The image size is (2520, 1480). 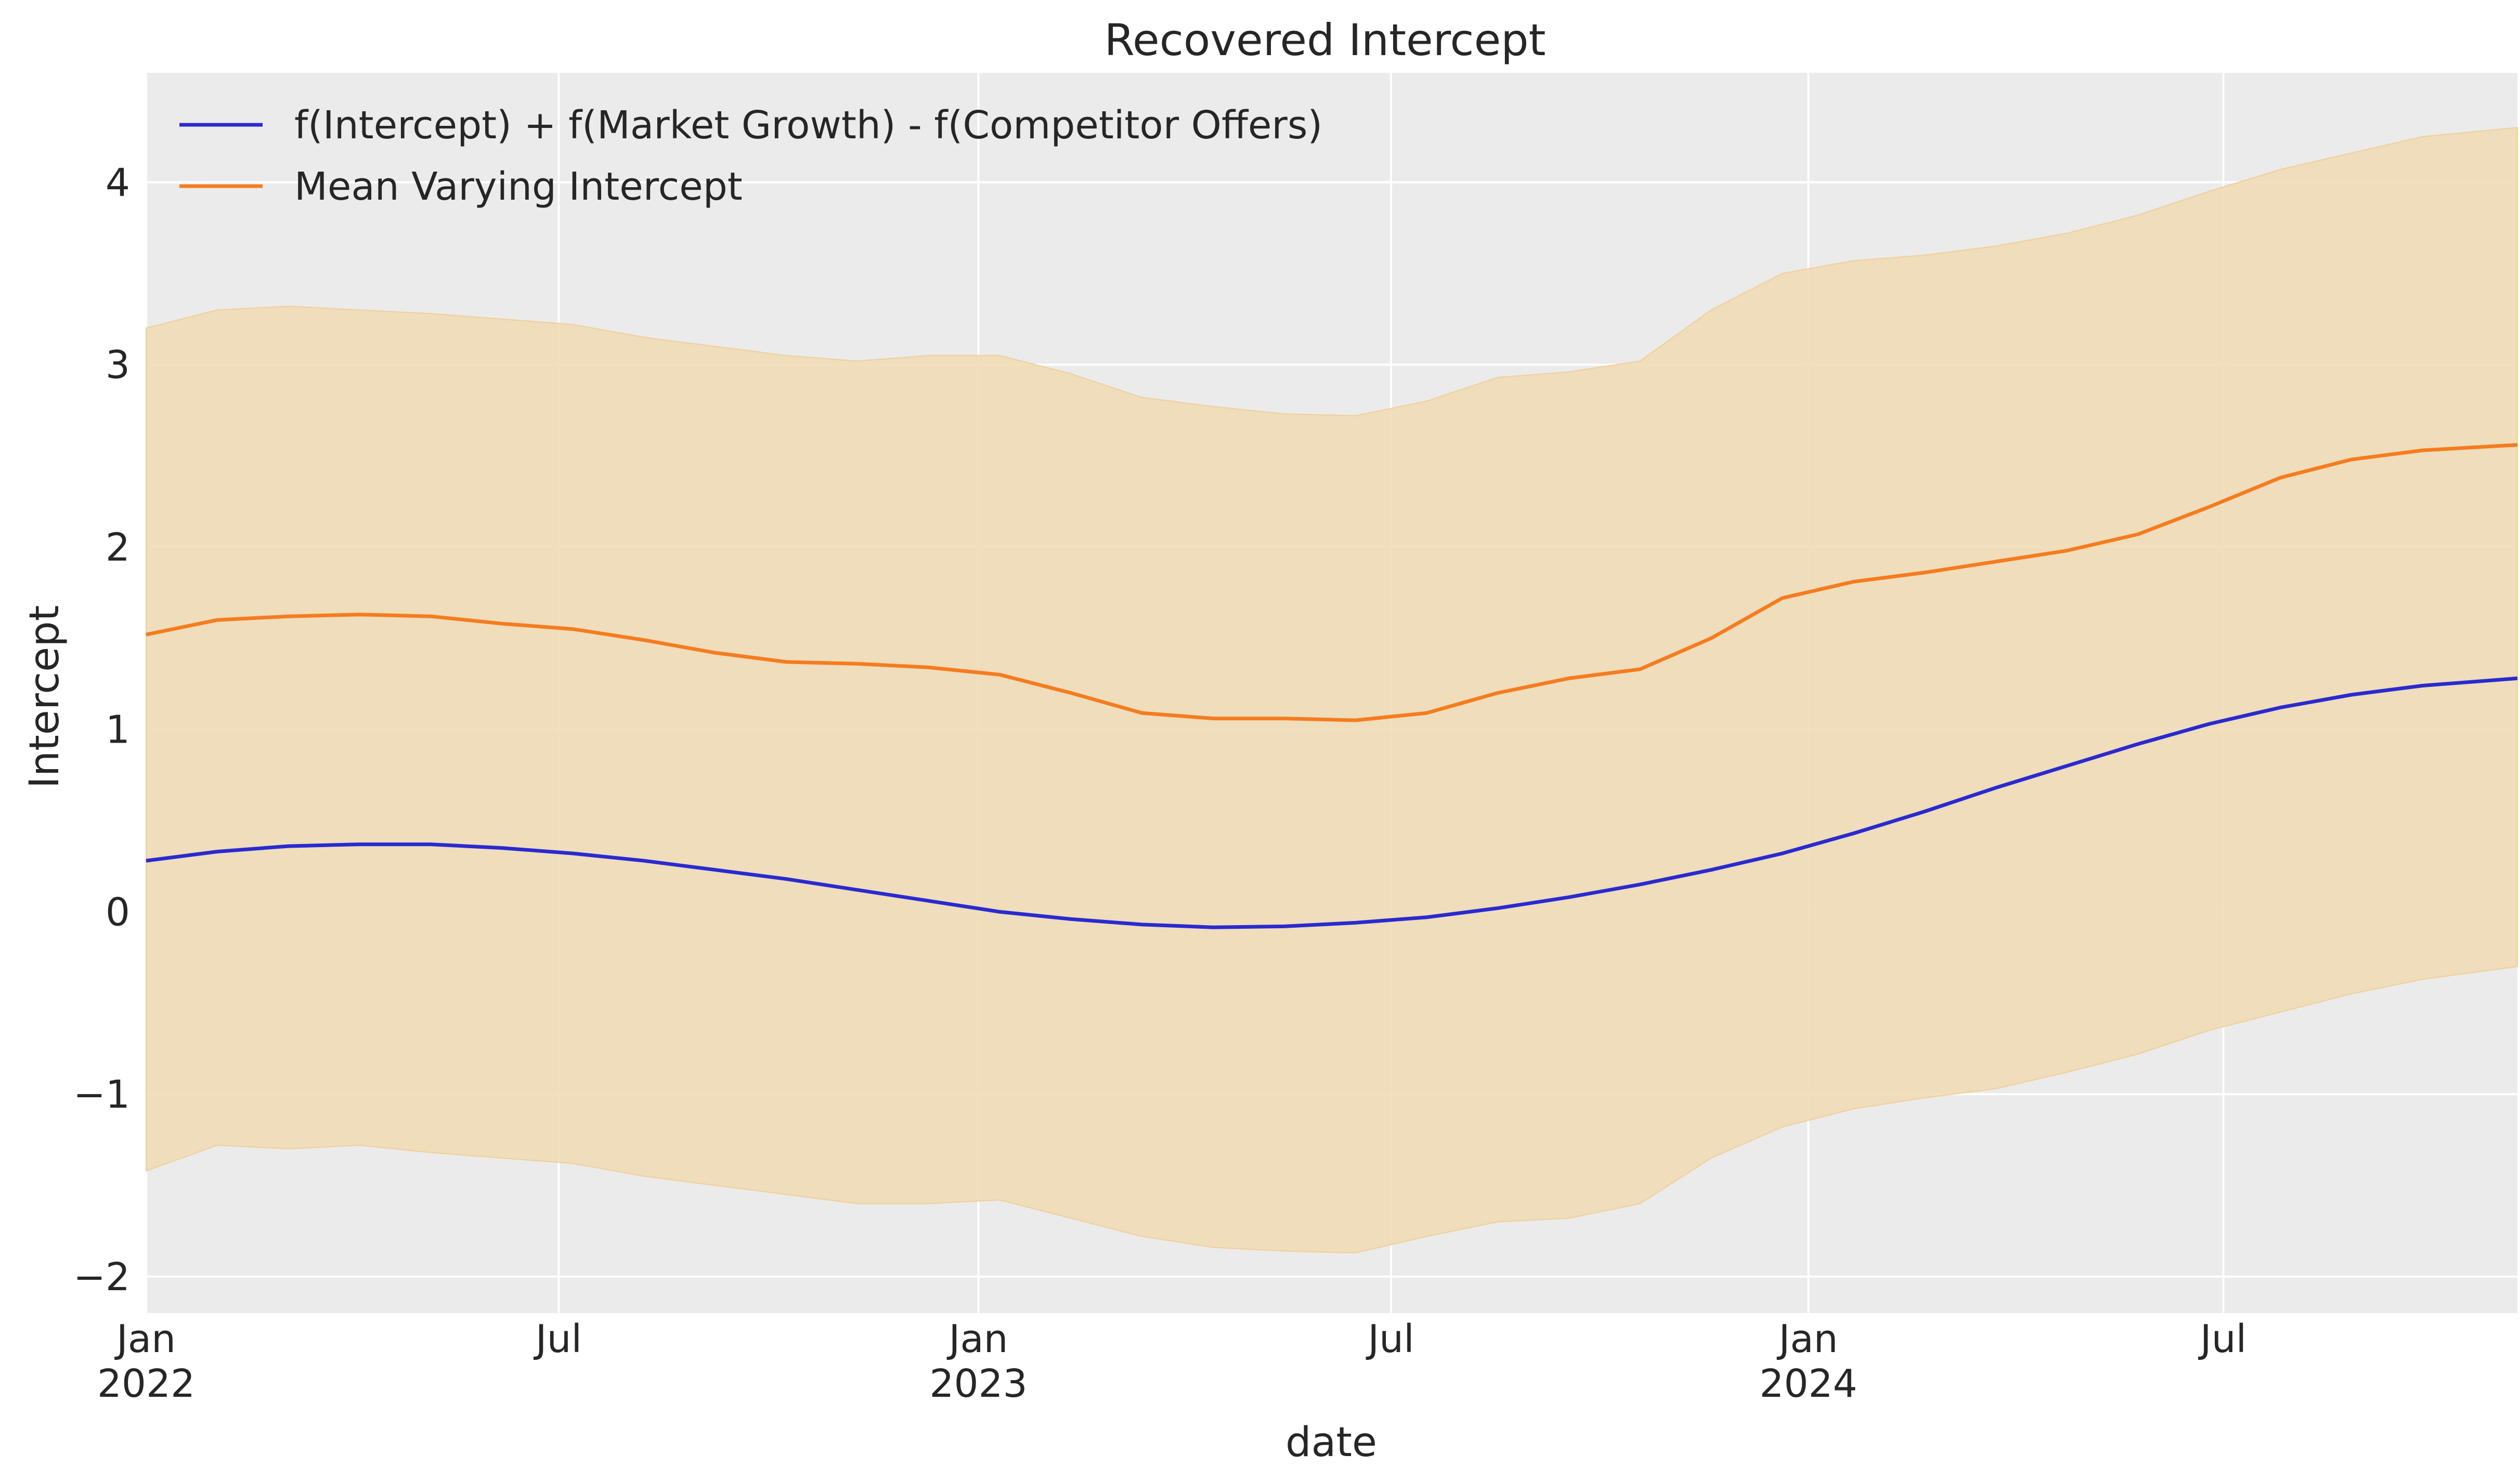 I want to click on y-axis-label: Intercept, so click(x=44, y=696).